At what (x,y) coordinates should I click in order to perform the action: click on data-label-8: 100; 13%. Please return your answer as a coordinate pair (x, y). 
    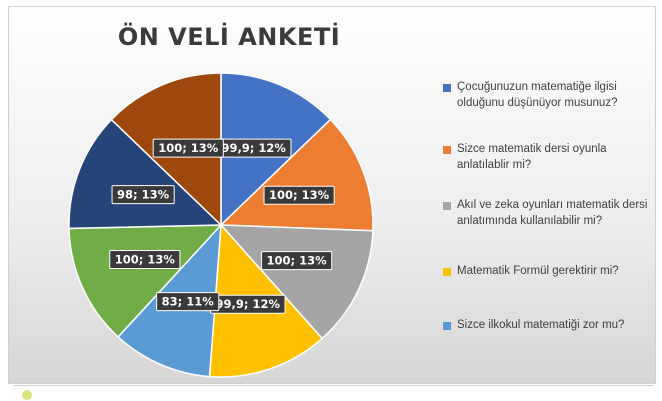
    Looking at the image, I should click on (188, 148).